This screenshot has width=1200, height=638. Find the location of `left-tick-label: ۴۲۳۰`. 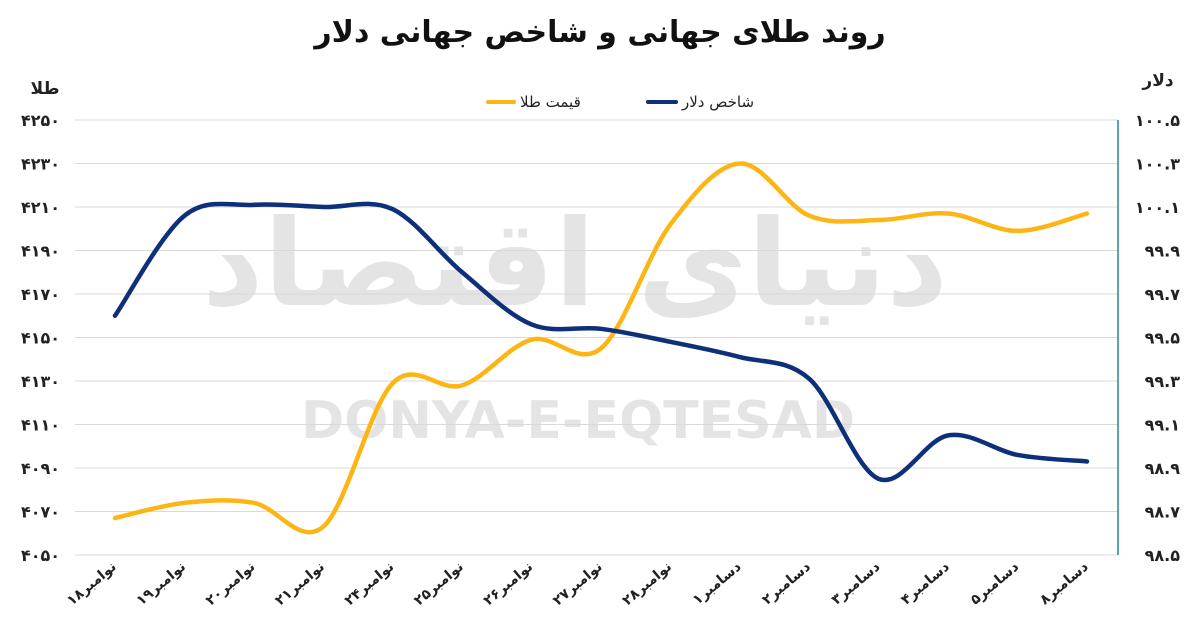

left-tick-label: ۴۲۳۰ is located at coordinates (40, 164).